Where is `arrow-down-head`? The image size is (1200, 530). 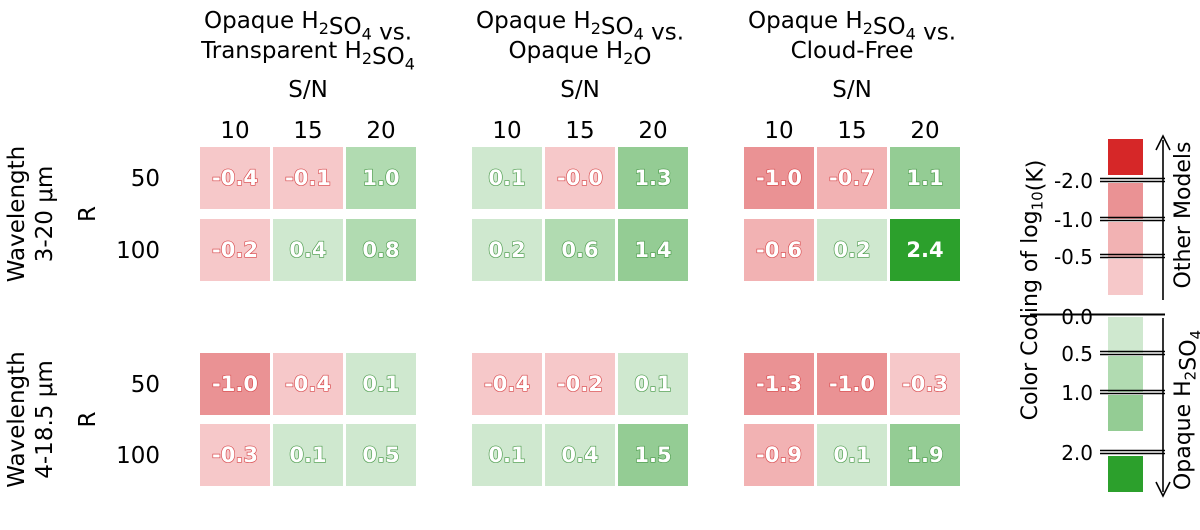
arrow-down-head is located at coordinates (1163, 489).